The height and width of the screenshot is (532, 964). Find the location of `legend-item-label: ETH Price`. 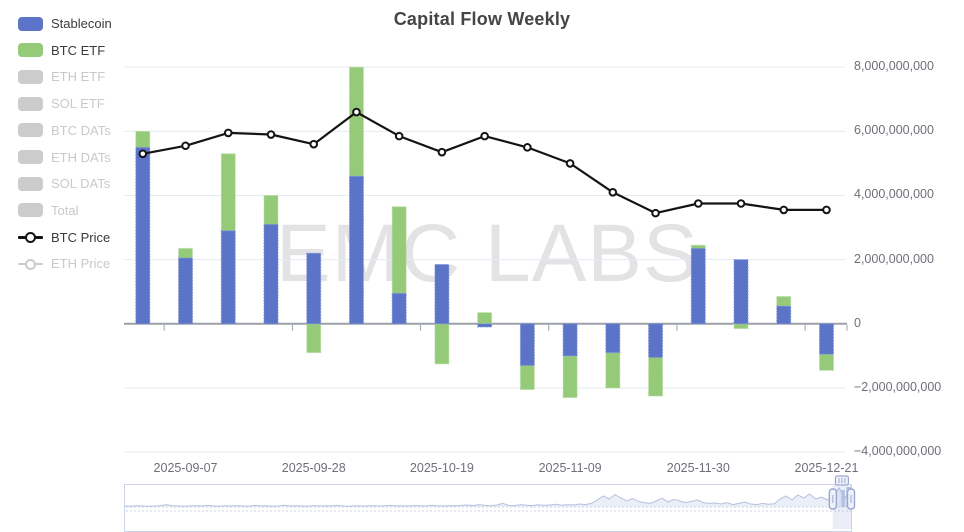

legend-item-label: ETH Price is located at coordinates (81, 264).